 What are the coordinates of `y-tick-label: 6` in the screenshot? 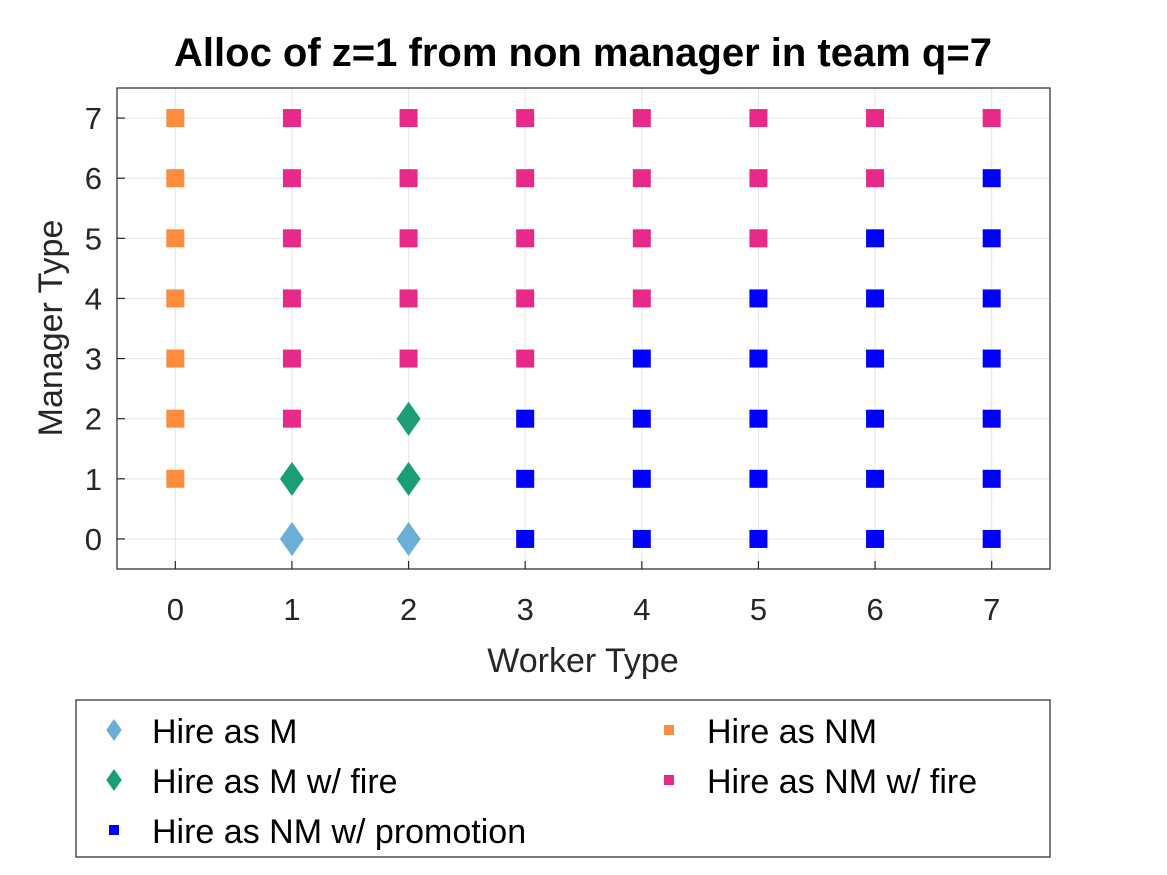 It's located at (93, 178).